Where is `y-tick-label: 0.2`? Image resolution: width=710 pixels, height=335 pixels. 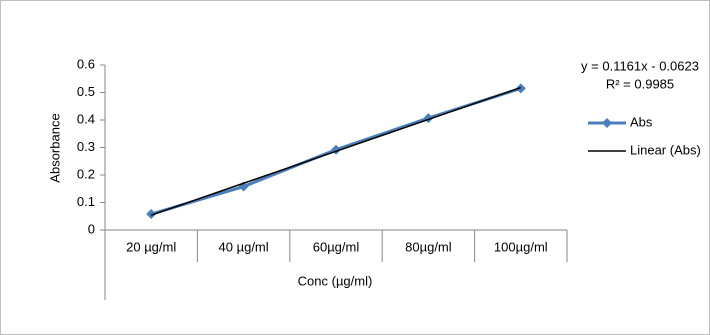 y-tick-label: 0.2 is located at coordinates (86, 173).